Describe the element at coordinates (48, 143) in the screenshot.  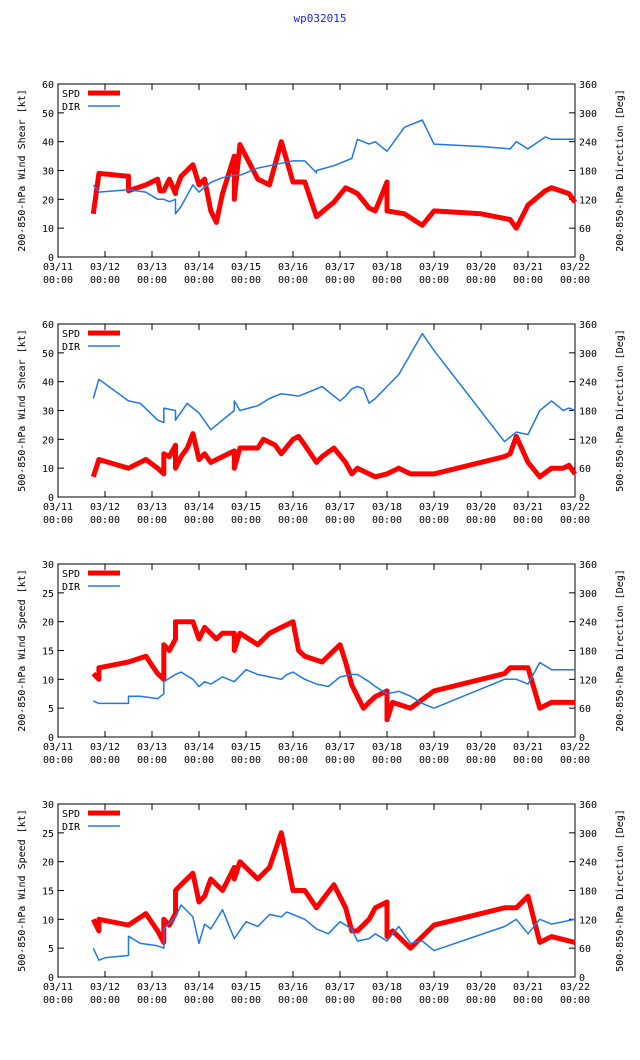
I see `y-tick-label-left: 40` at that location.